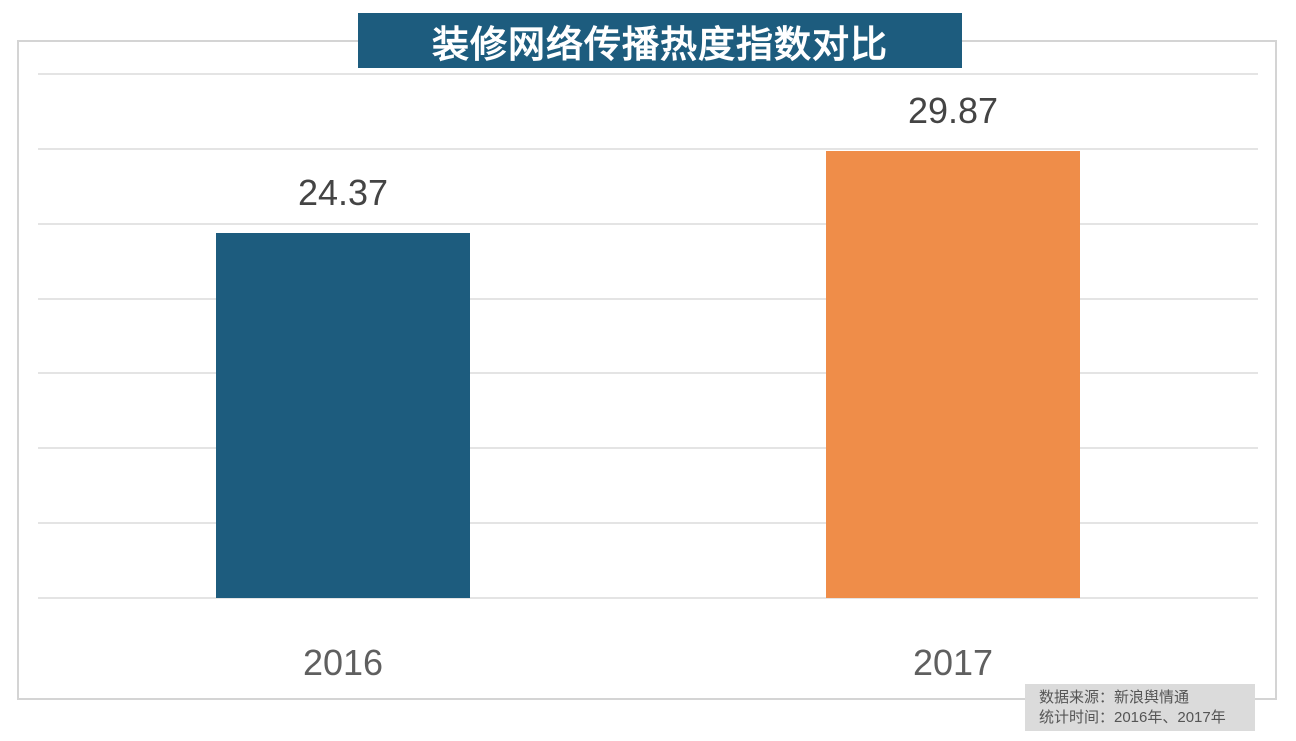 The height and width of the screenshot is (741, 1296). Describe the element at coordinates (1140, 707) in the screenshot. I see `source-note-box: 数据来源：新浪舆情通 统计时间：2016年、2017年` at that location.